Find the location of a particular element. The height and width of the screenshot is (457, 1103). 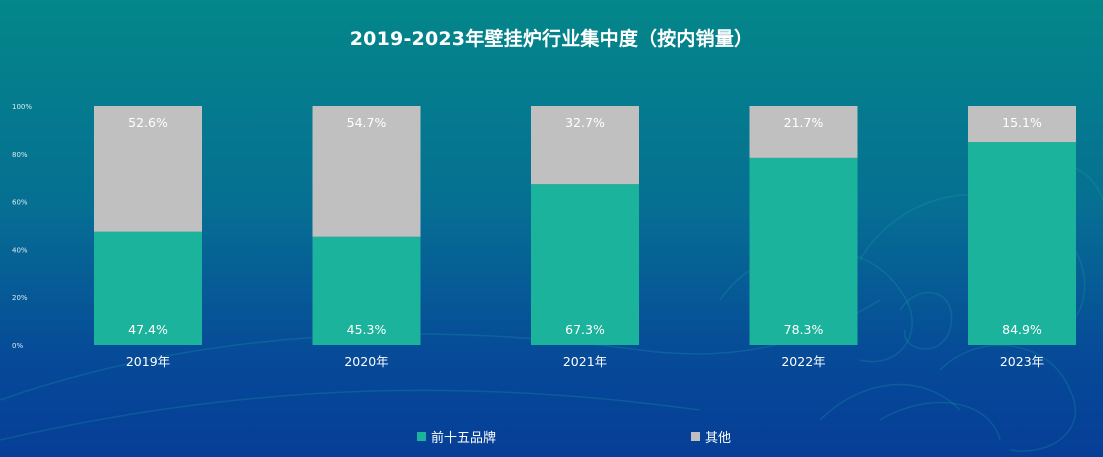

legend-item-other: 其他 is located at coordinates (711, 436).